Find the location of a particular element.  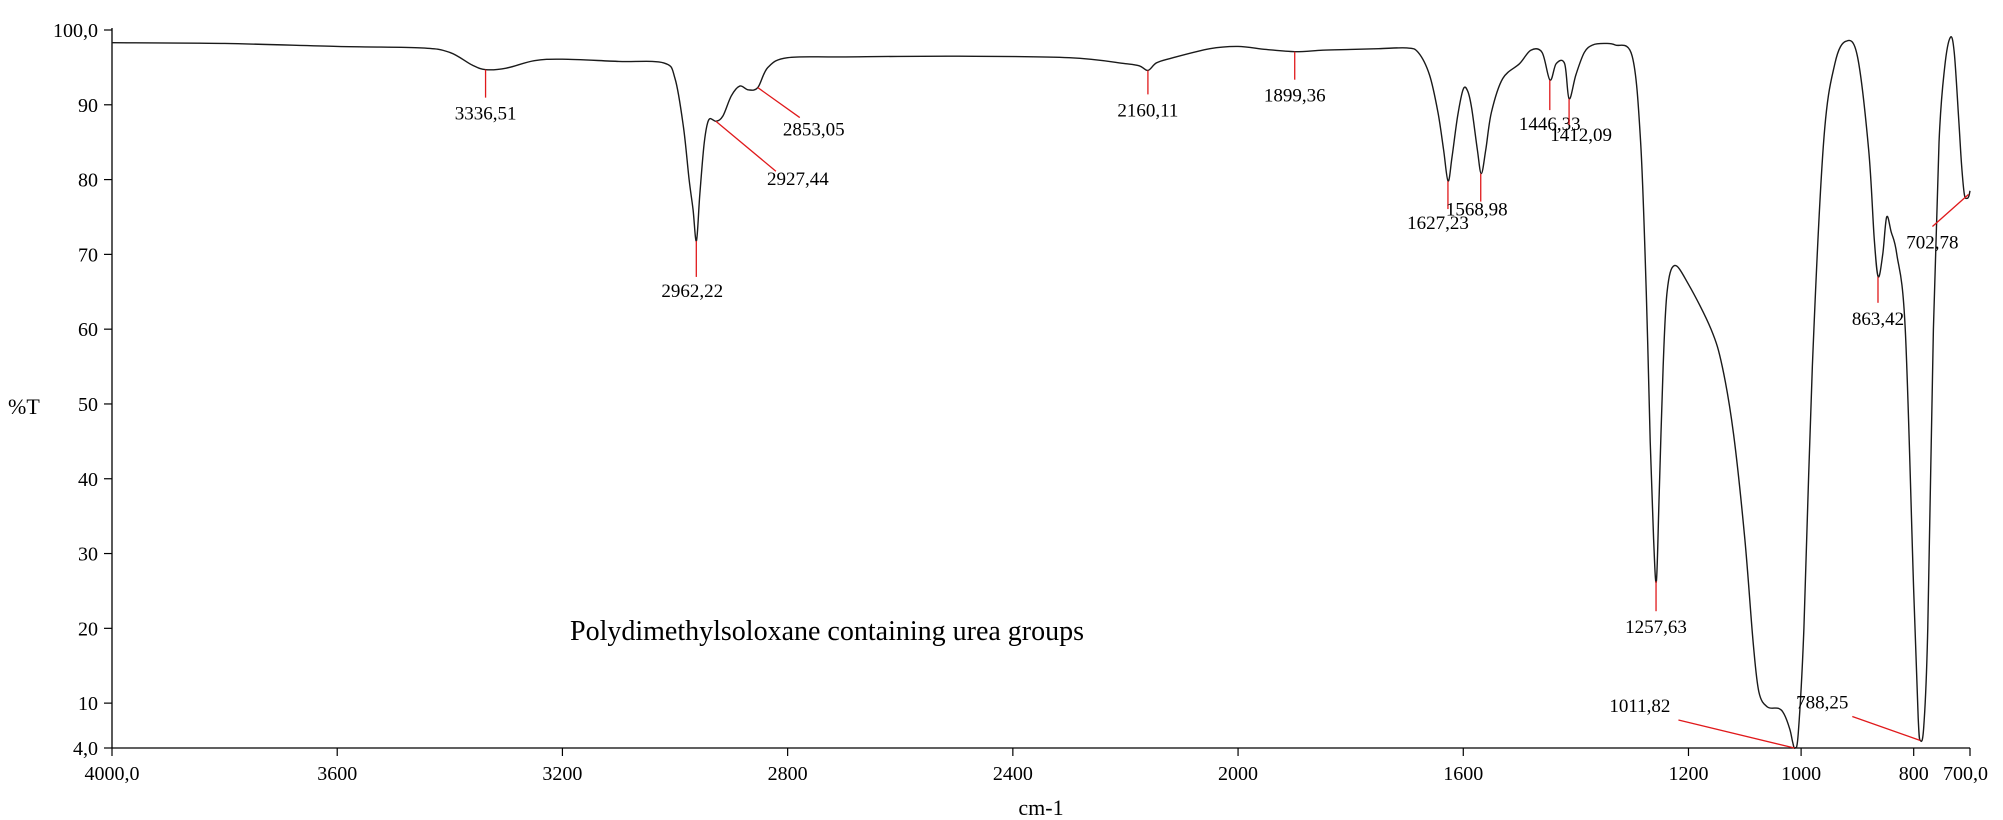

peak-label: 788,25 is located at coordinates (1822, 703).